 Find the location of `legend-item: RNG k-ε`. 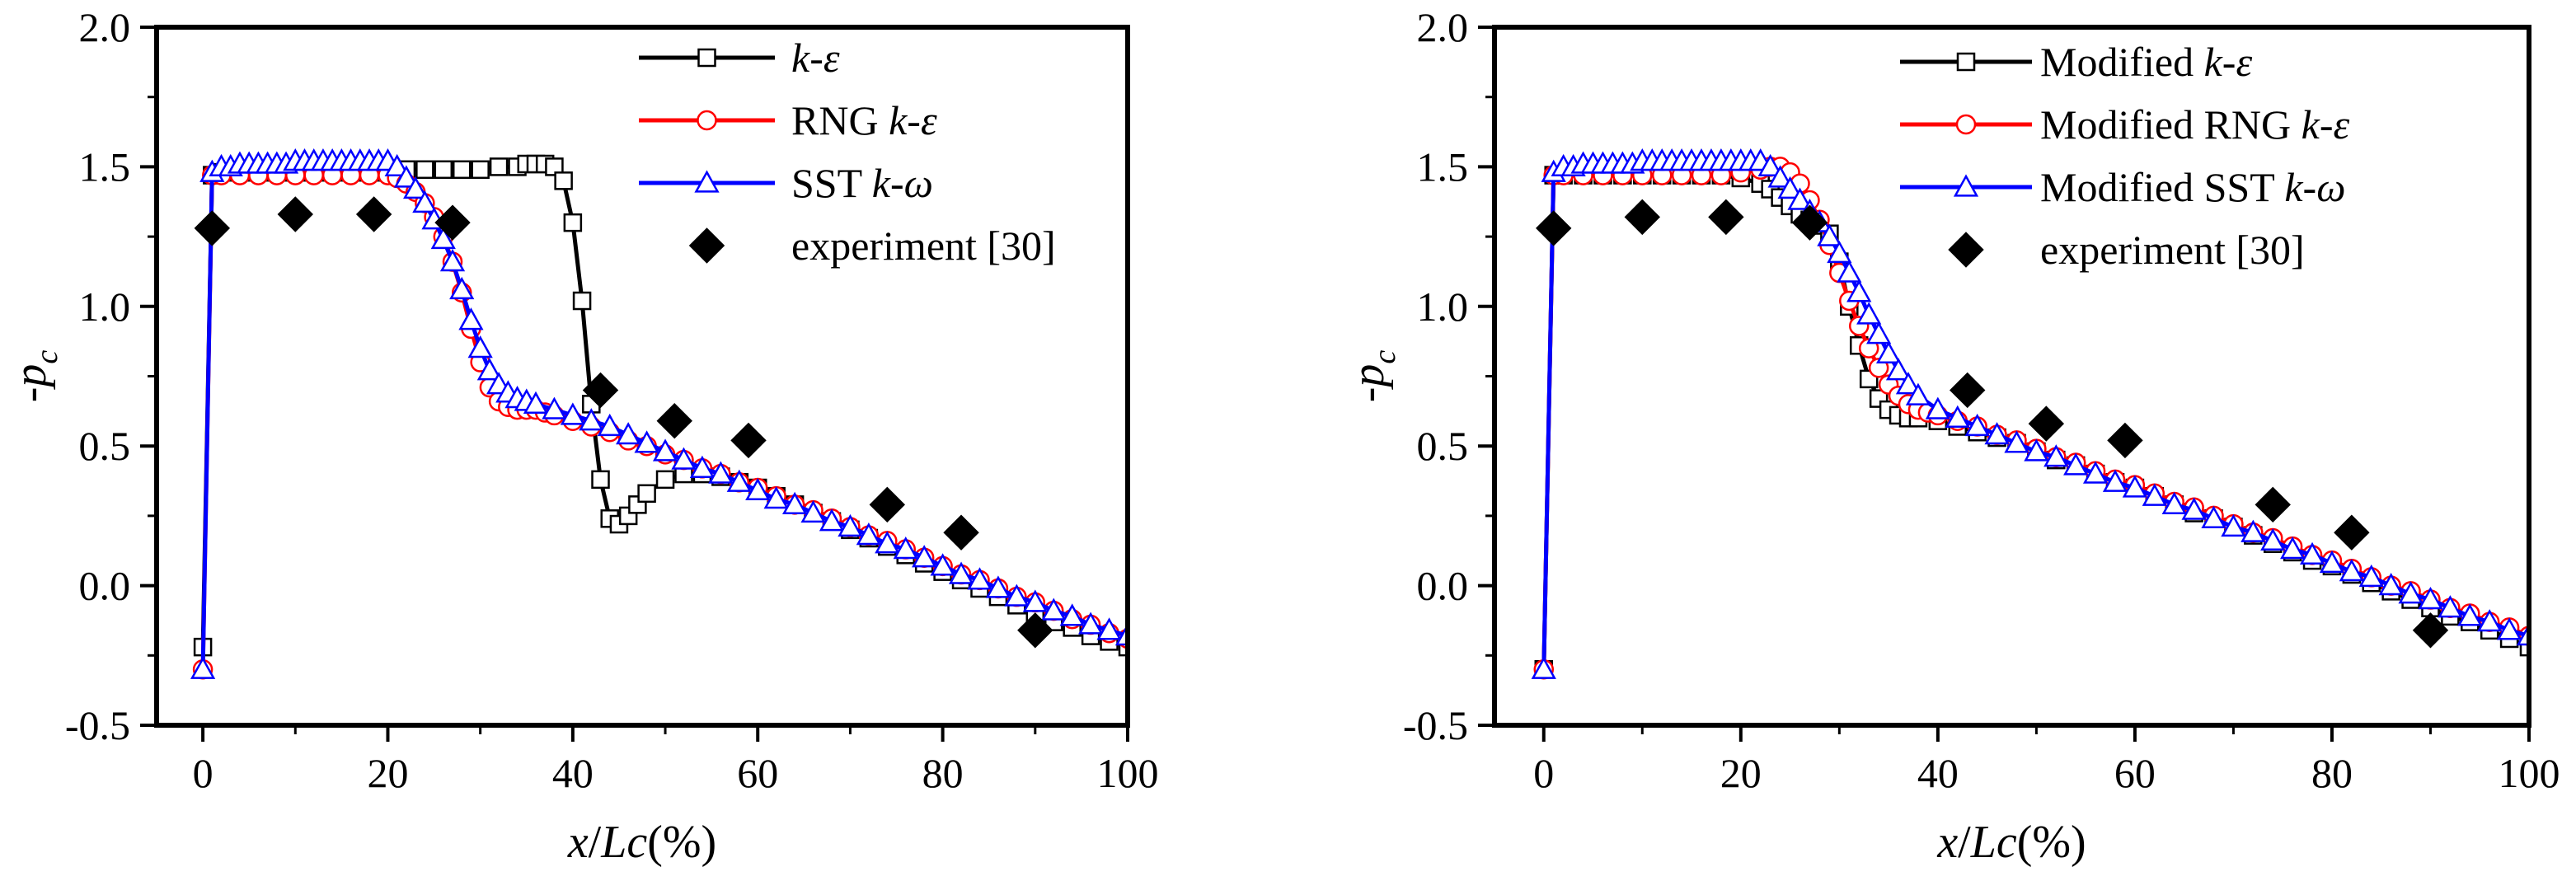

legend-item: RNG k-ε is located at coordinates (788, 120).